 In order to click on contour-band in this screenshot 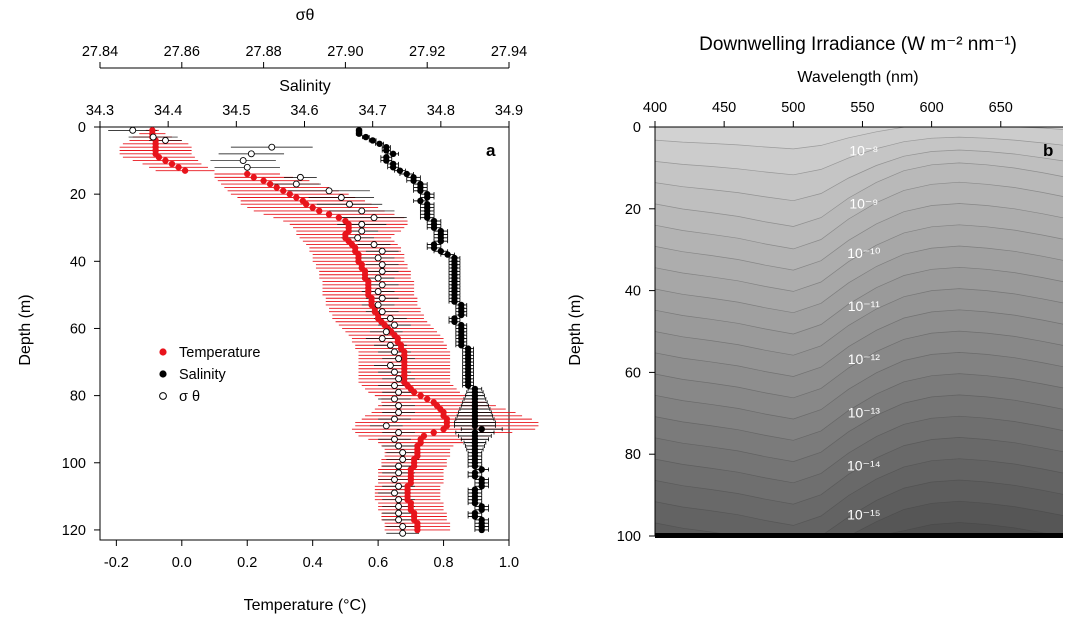, I will do `click(859, 138)`.